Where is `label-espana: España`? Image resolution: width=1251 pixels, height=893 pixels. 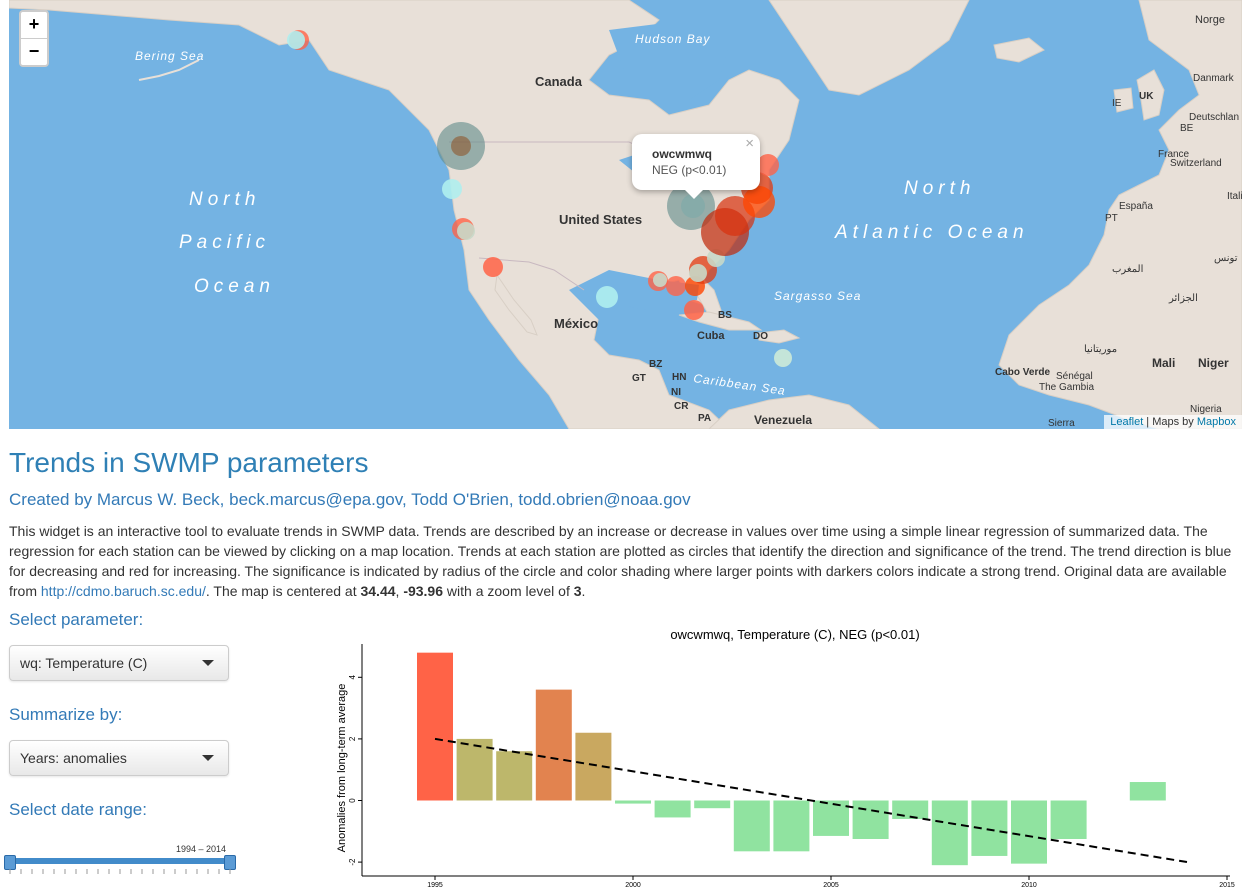
label-espana: España is located at coordinates (1136, 206).